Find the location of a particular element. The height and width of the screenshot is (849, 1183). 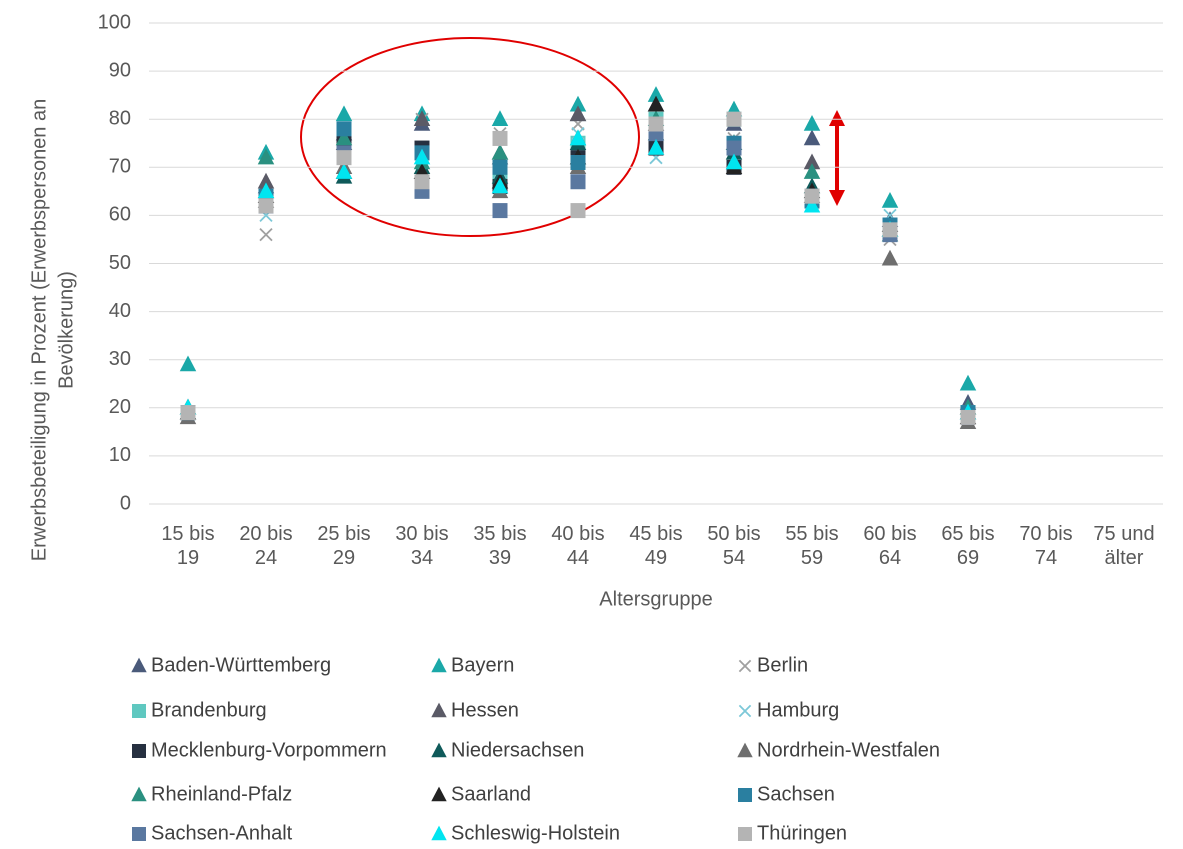

y-tick-label: 70 is located at coordinates (120, 167).